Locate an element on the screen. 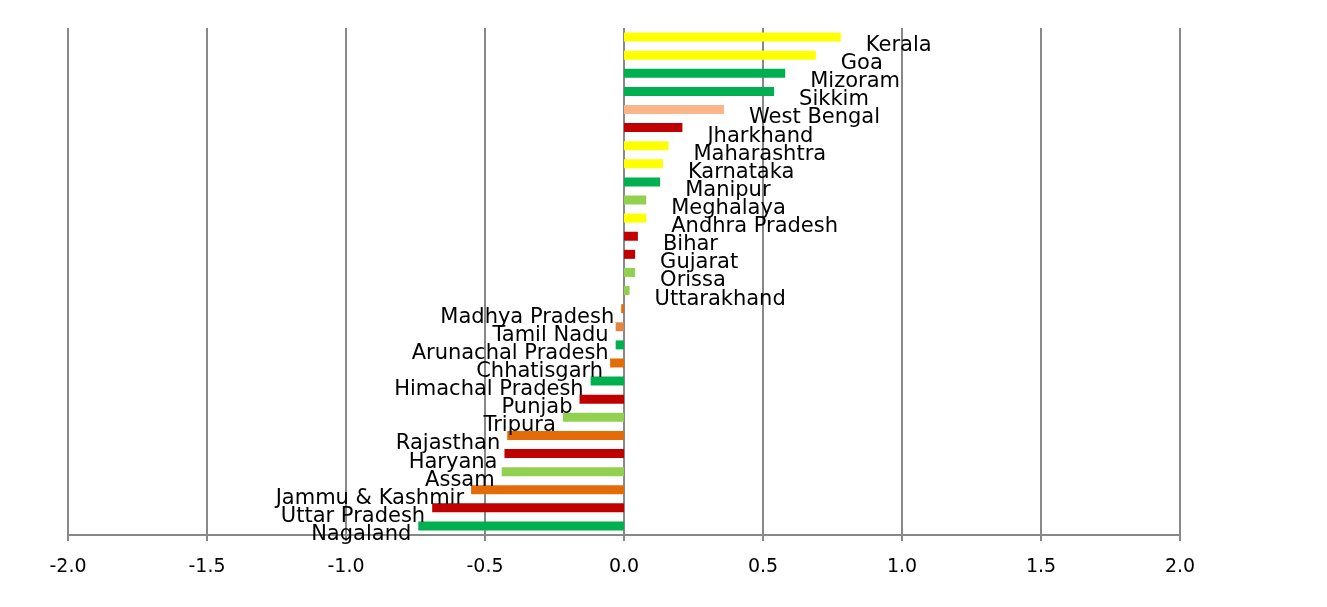 This screenshot has height=607, width=1327. x-tick-label: 1.0 is located at coordinates (902, 564).